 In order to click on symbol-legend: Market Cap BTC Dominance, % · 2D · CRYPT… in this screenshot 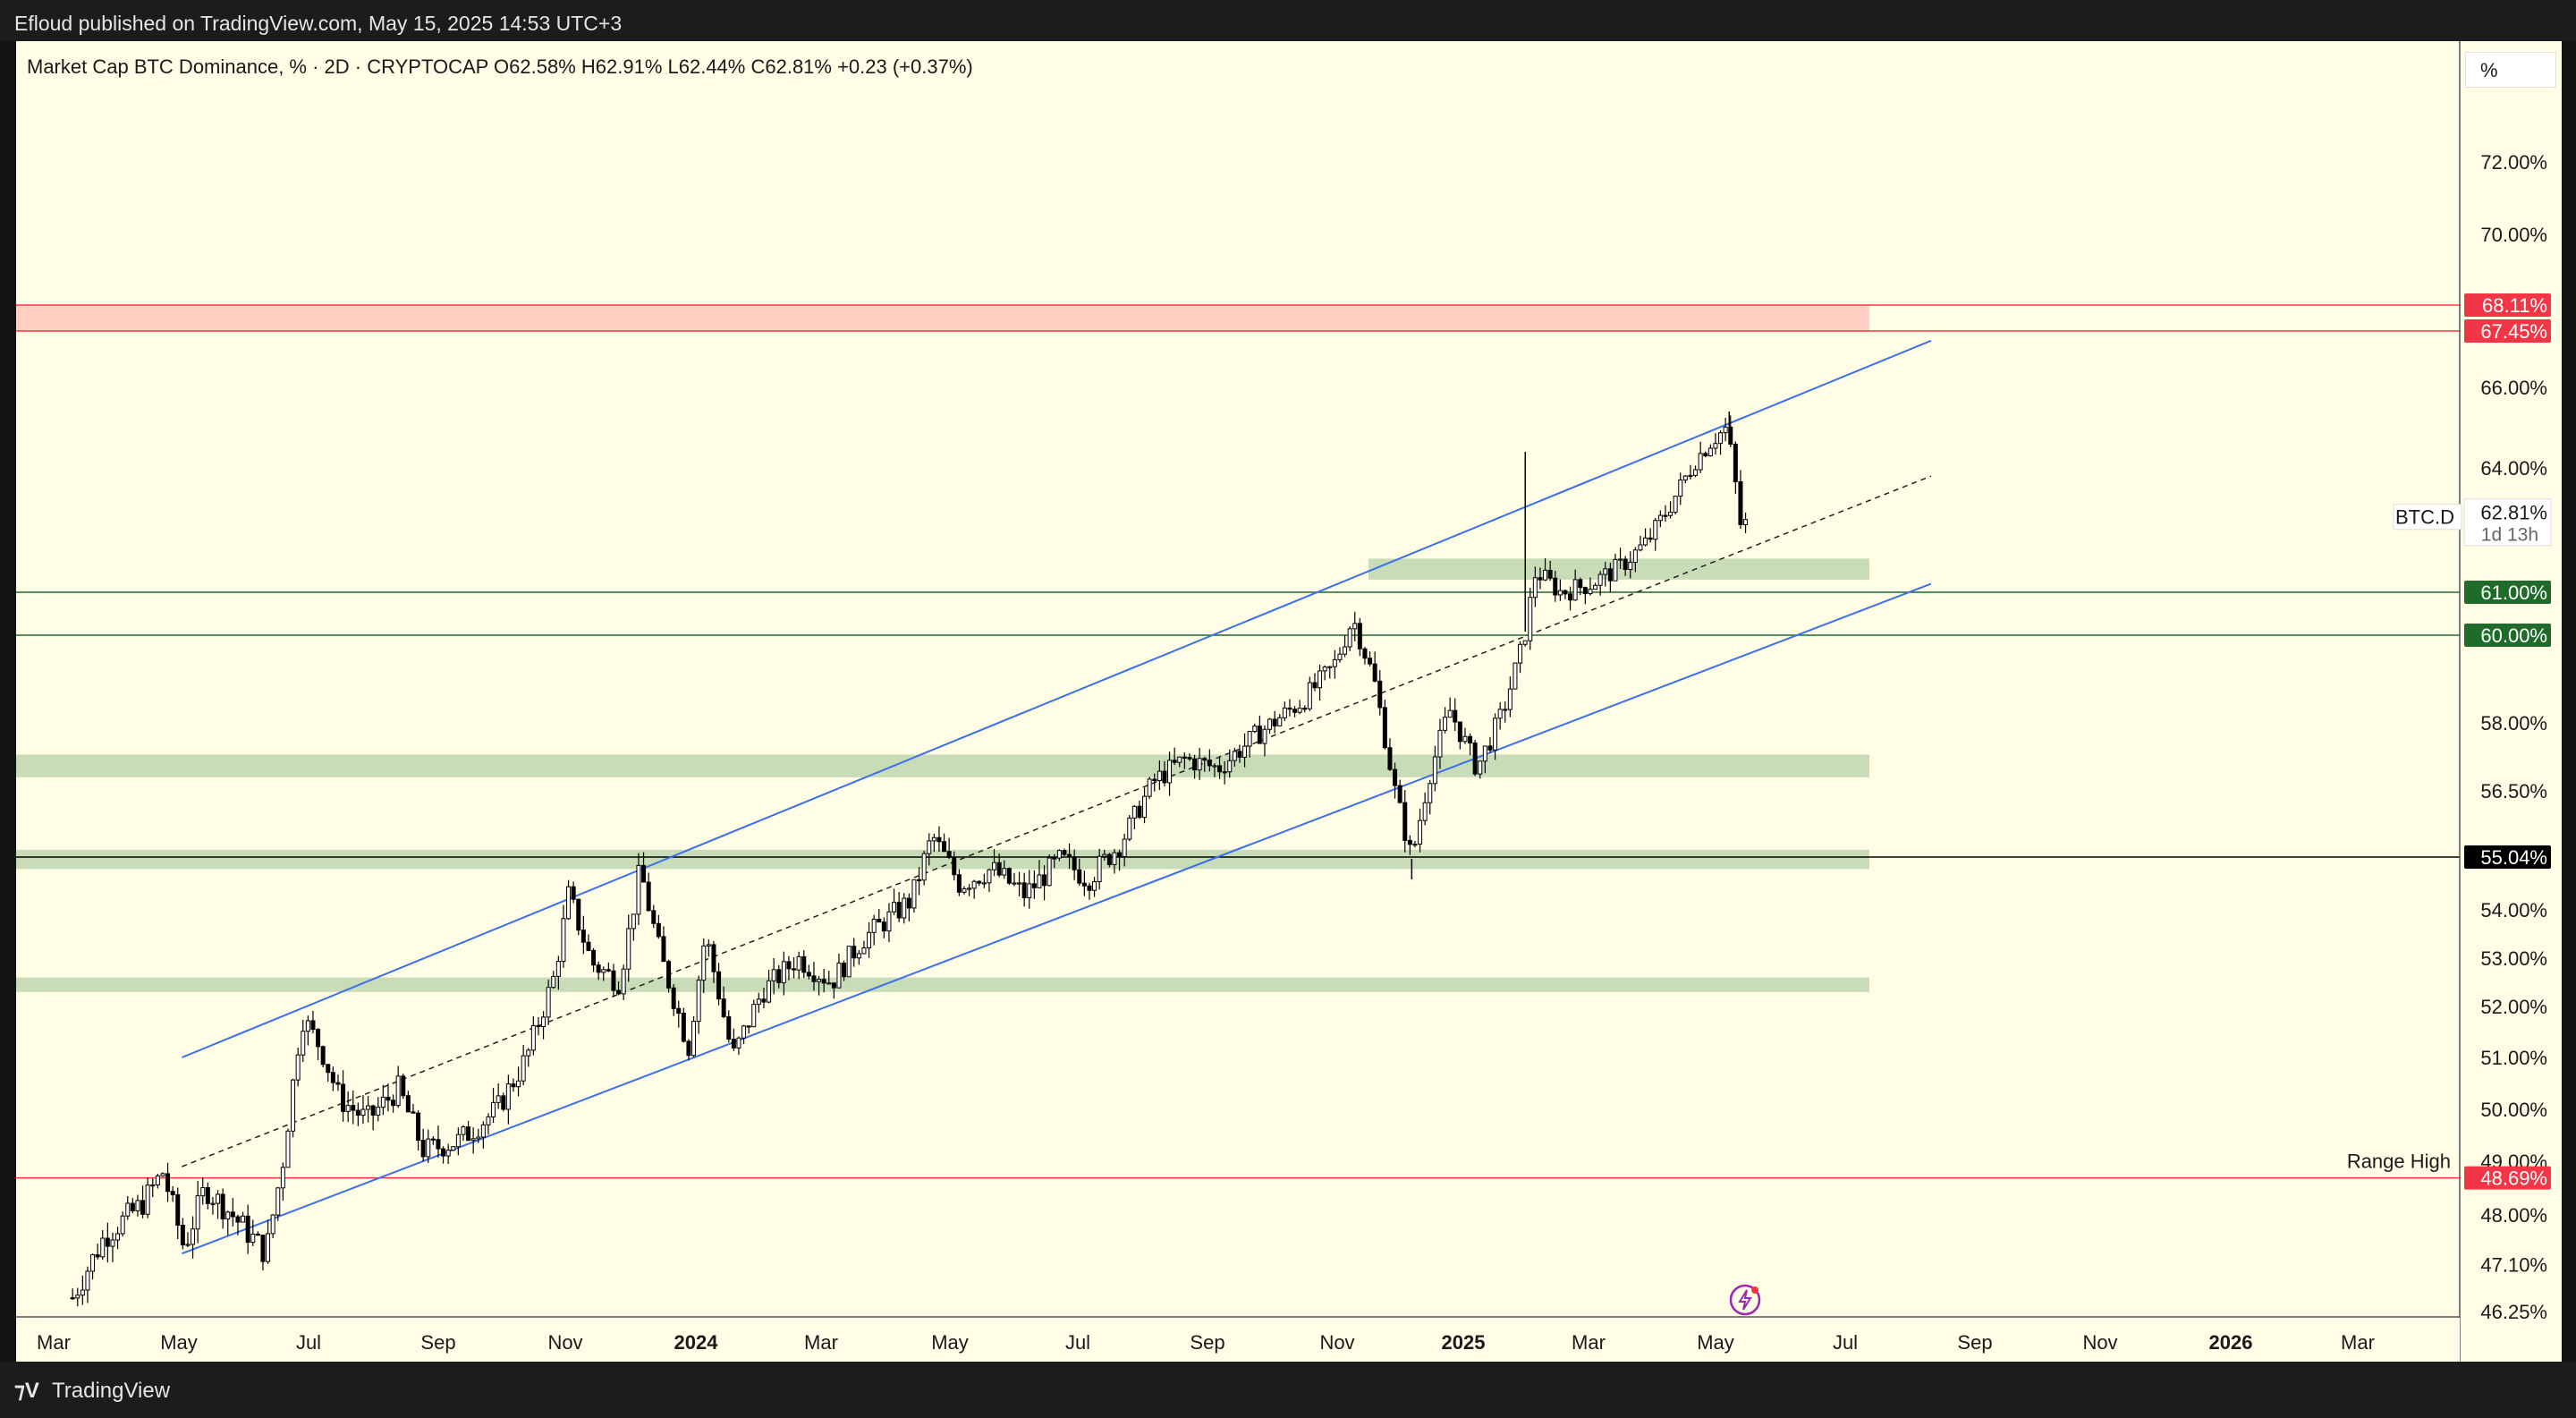, I will do `click(500, 66)`.